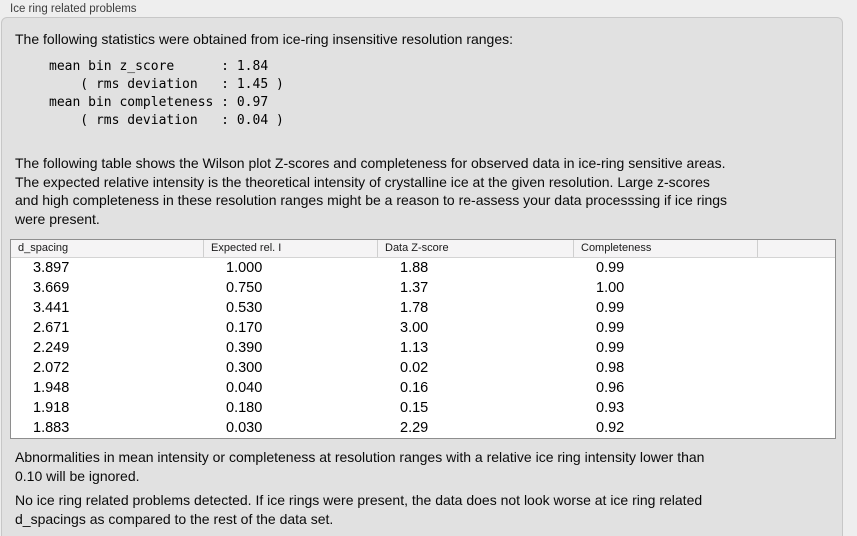 The image size is (857, 536). I want to click on table-row: 1.918 0.180 0.15 0.93, so click(423, 408).